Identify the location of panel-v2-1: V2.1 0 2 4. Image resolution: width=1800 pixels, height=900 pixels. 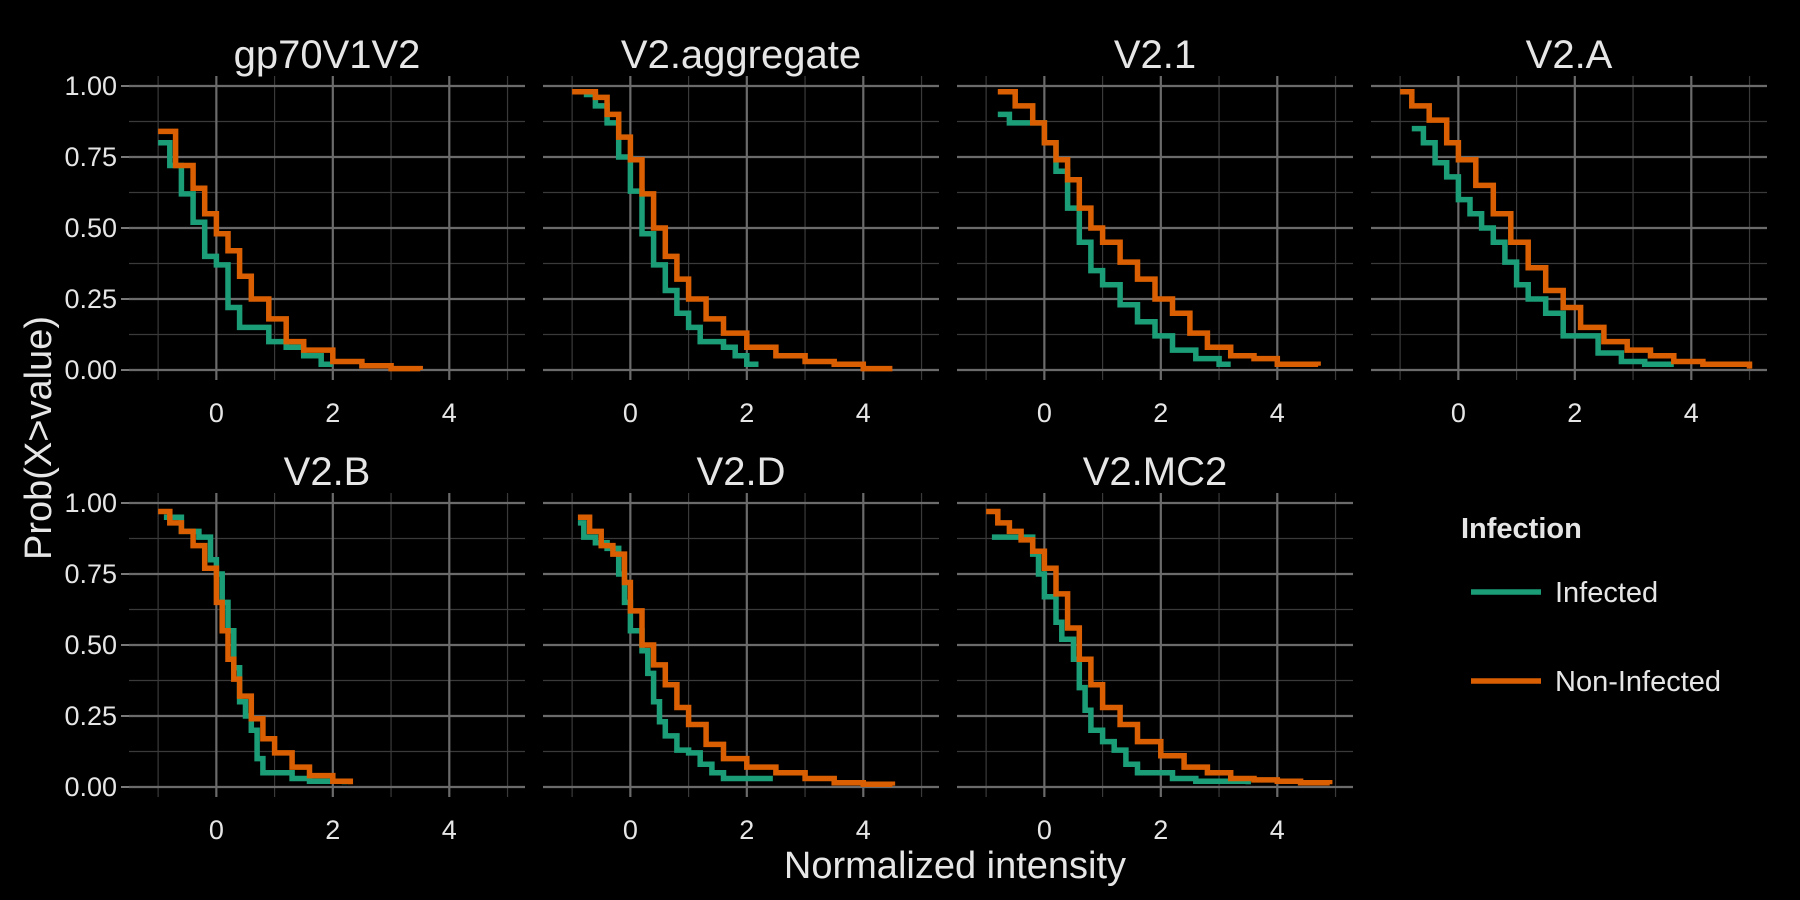
(1155, 230).